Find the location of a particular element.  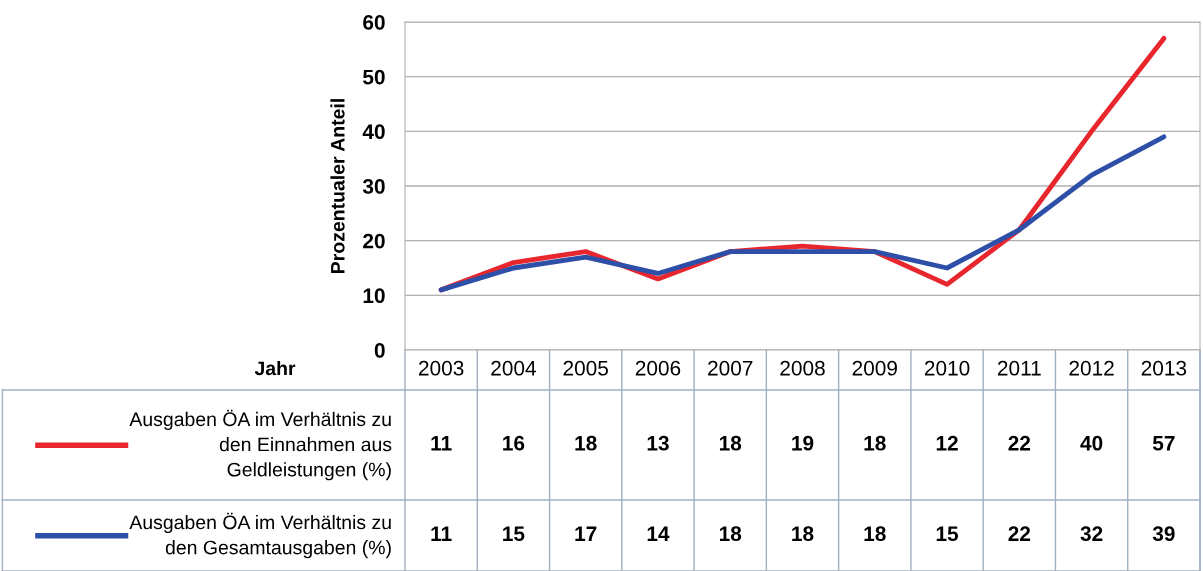

data-label: 12 is located at coordinates (947, 443).